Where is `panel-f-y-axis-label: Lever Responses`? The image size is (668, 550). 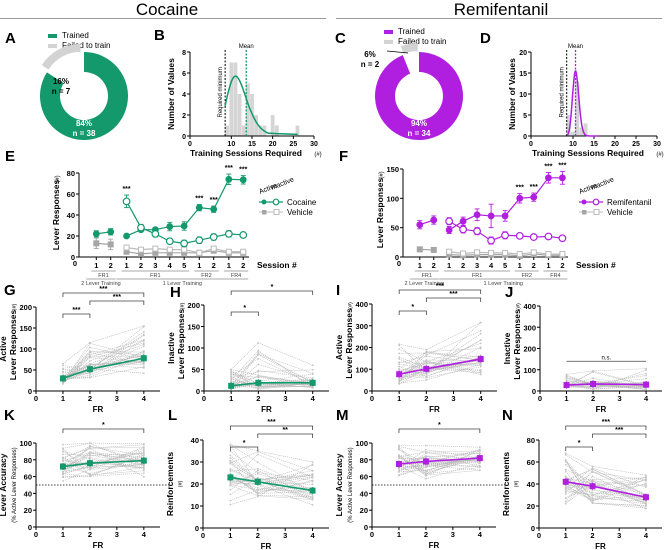
panel-f-y-axis-label: Lever Responses is located at coordinates (380, 213).